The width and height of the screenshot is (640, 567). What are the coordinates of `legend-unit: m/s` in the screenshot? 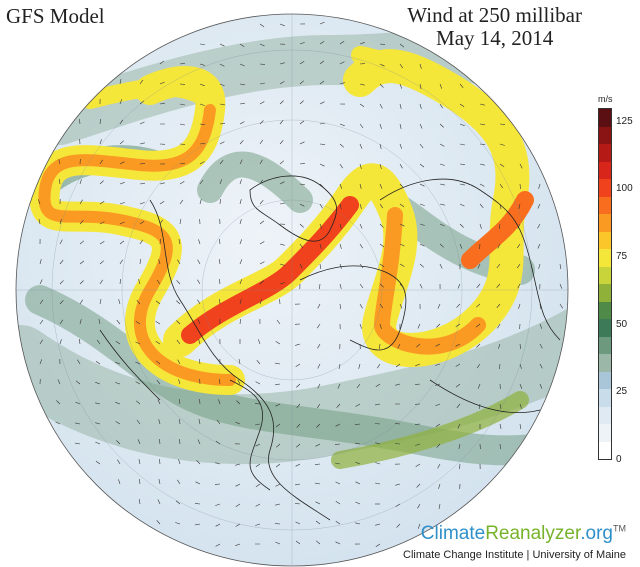 It's located at (605, 99).